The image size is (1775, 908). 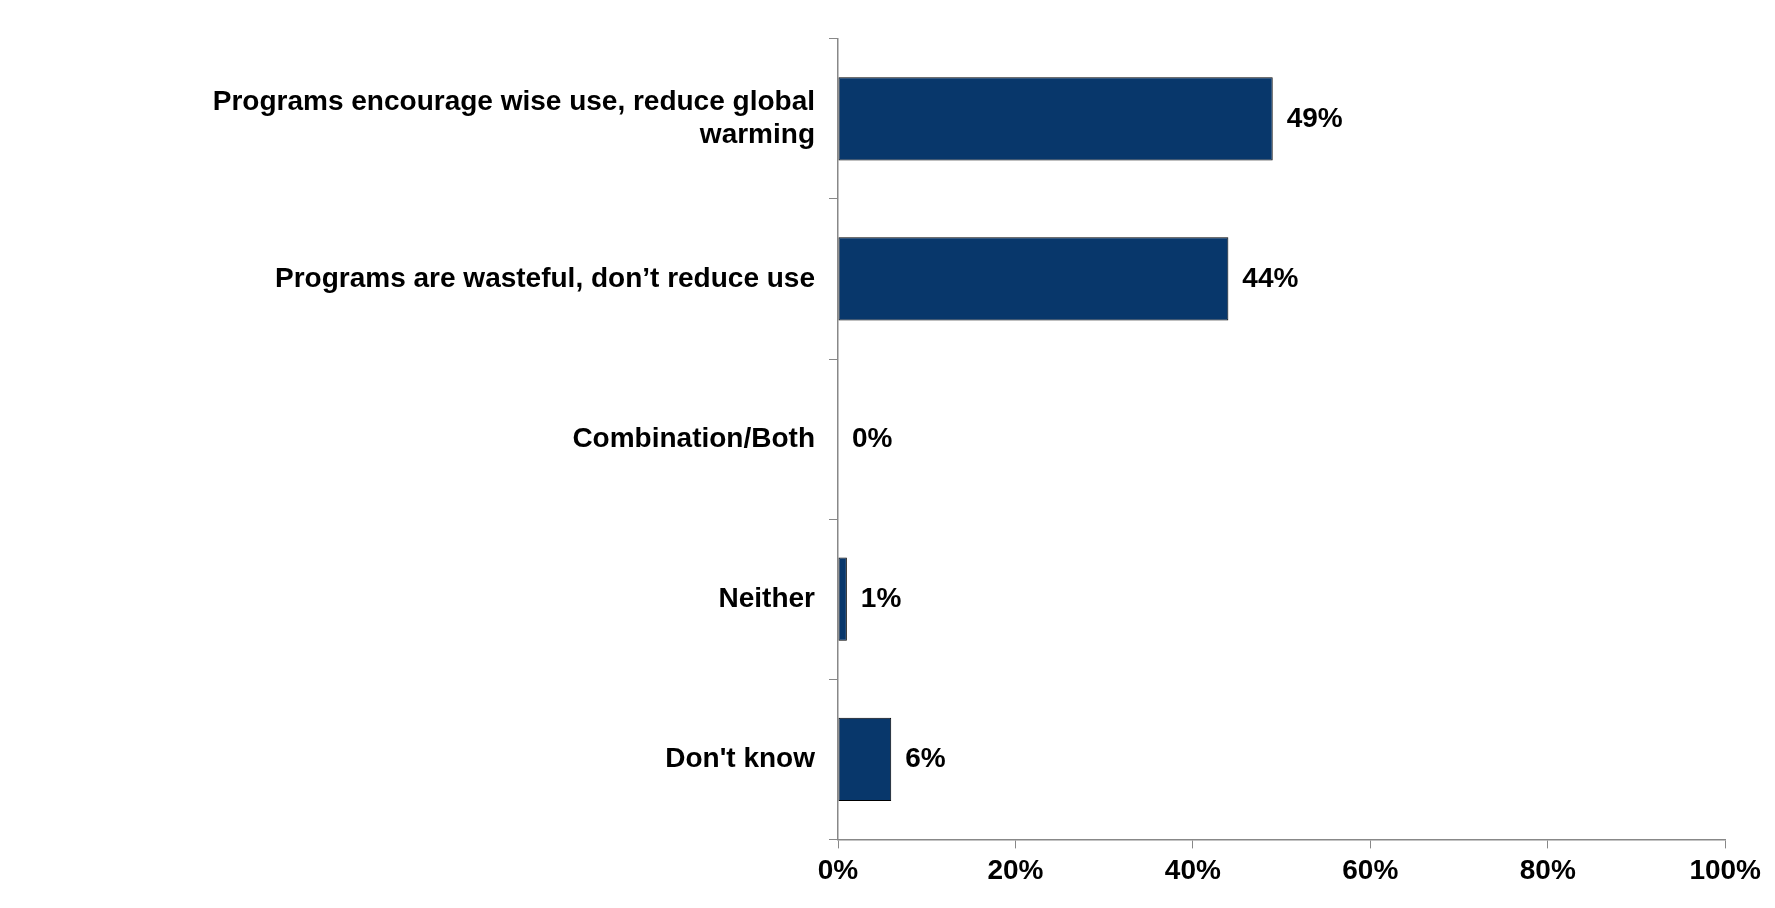 What do you see at coordinates (1270, 277) in the screenshot?
I see `data-label: 44%` at bounding box center [1270, 277].